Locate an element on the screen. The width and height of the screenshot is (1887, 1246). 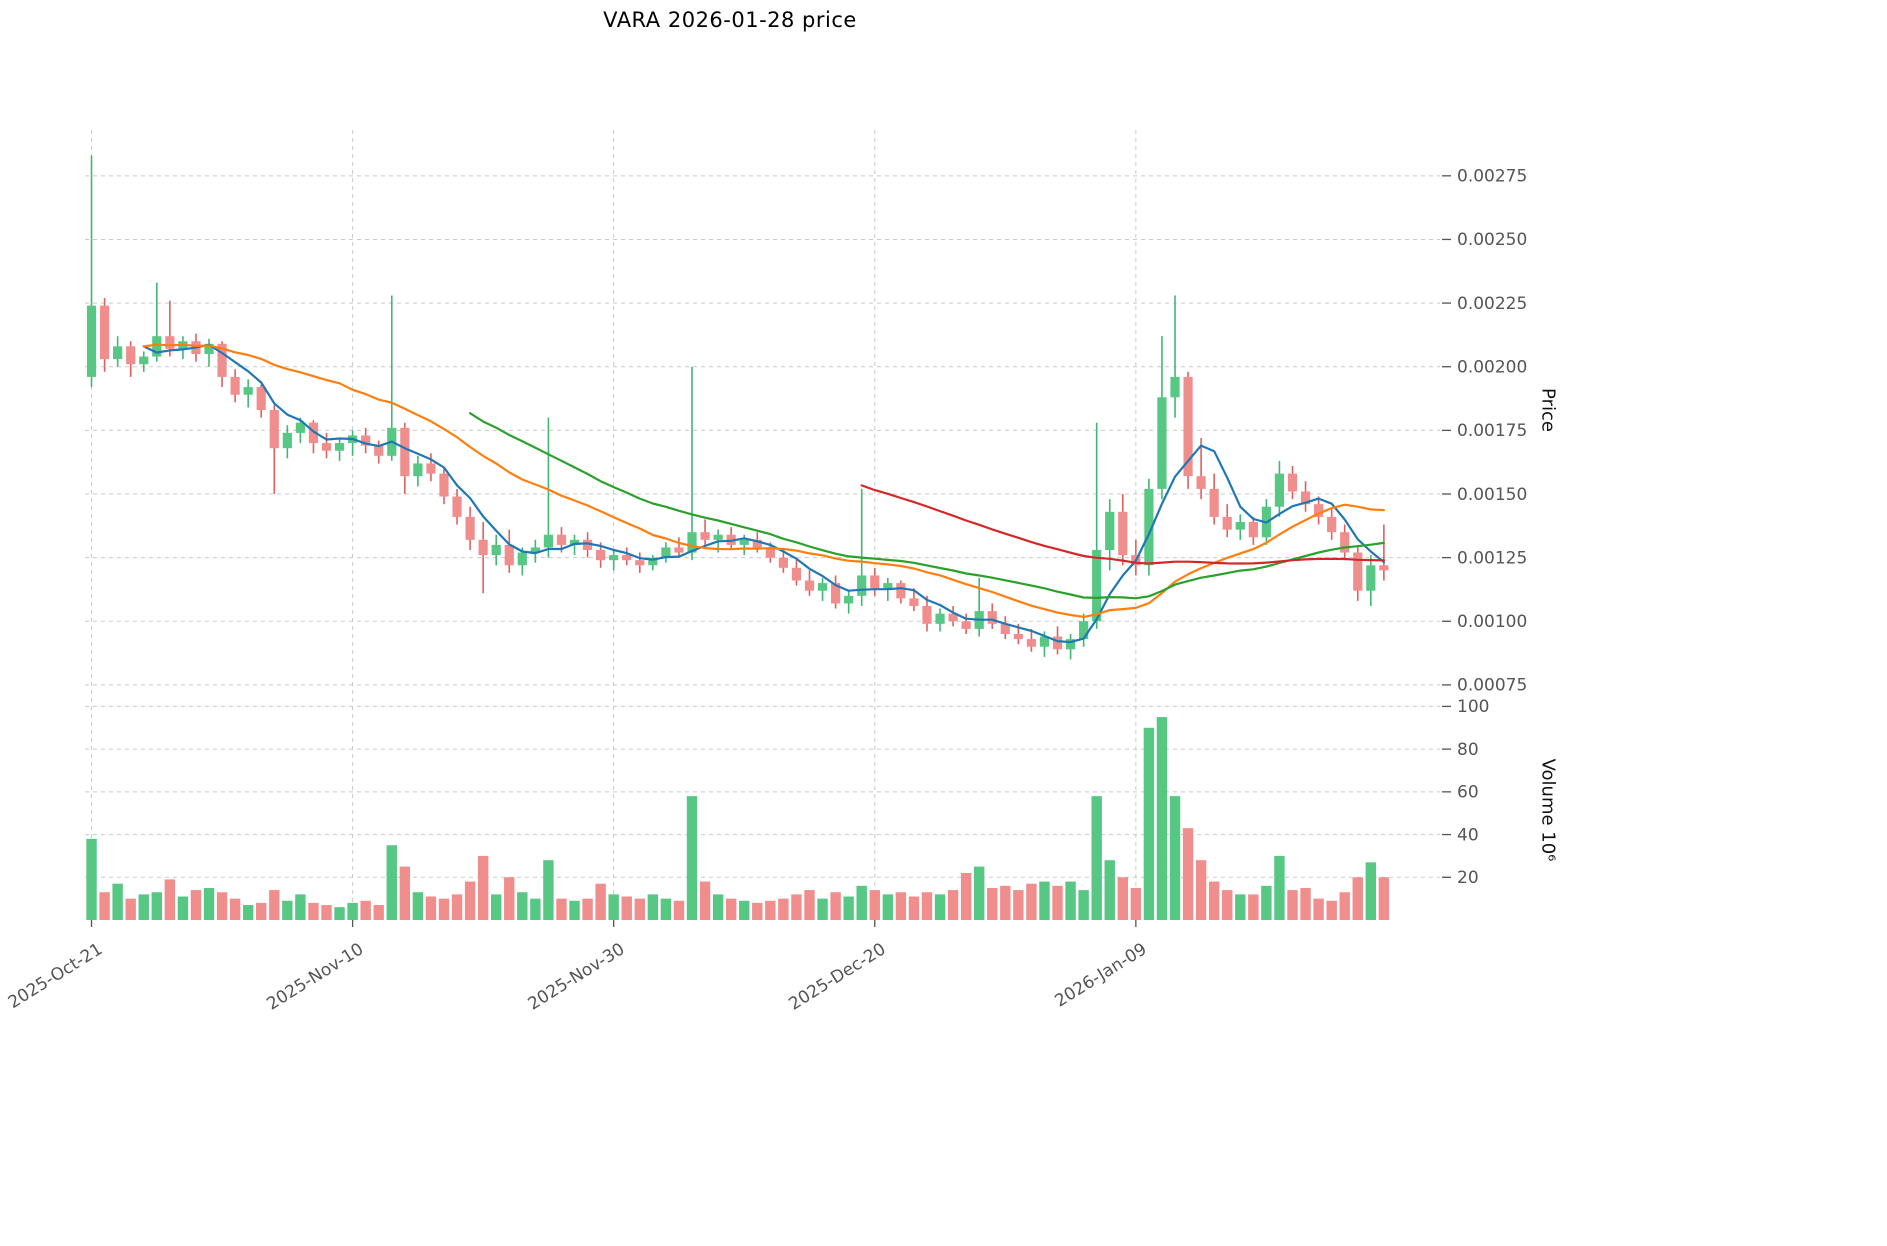
price-tick-label: 0.00100 is located at coordinates (1492, 622).